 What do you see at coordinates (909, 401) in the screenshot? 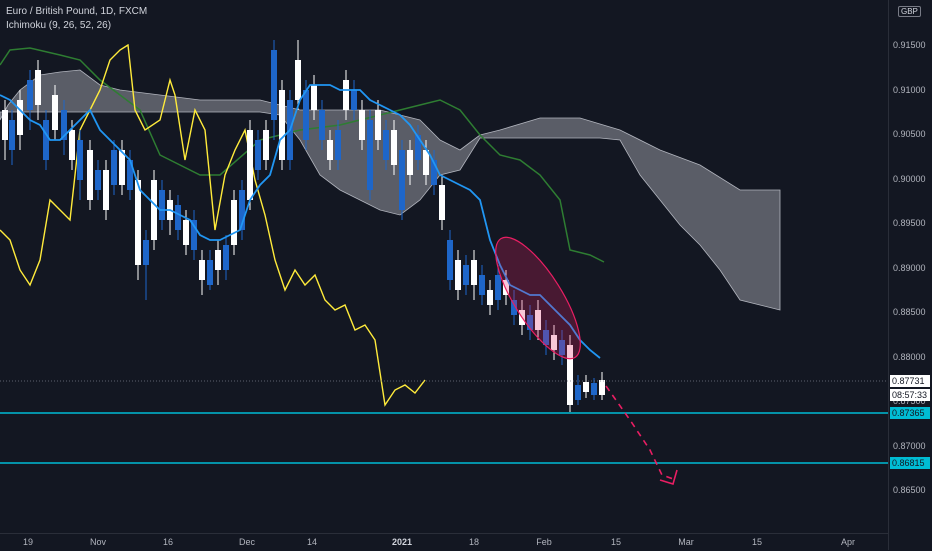
I see `price-tick-label: 0.87500` at bounding box center [909, 401].